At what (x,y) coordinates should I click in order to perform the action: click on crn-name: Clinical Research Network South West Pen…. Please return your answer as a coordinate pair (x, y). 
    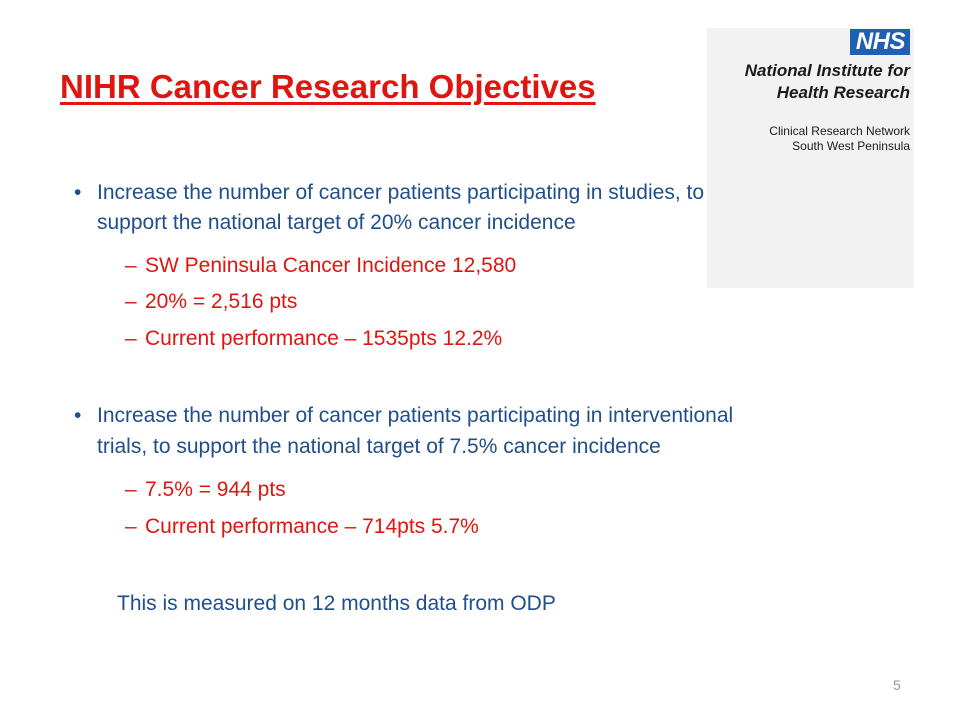
    Looking at the image, I should click on (808, 139).